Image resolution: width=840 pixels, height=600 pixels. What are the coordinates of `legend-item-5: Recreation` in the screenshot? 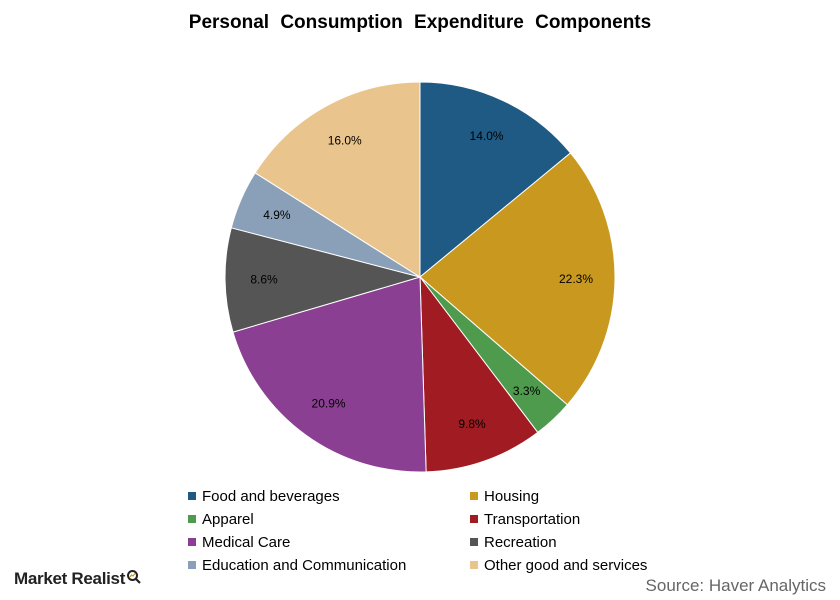 It's located at (589, 542).